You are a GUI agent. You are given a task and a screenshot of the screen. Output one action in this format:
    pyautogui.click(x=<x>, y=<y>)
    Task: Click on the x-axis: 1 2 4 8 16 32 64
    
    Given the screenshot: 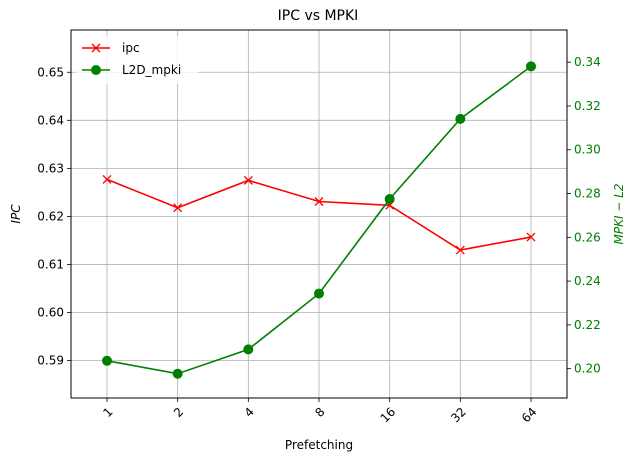 What is the action you would take?
    pyautogui.click(x=320, y=412)
    